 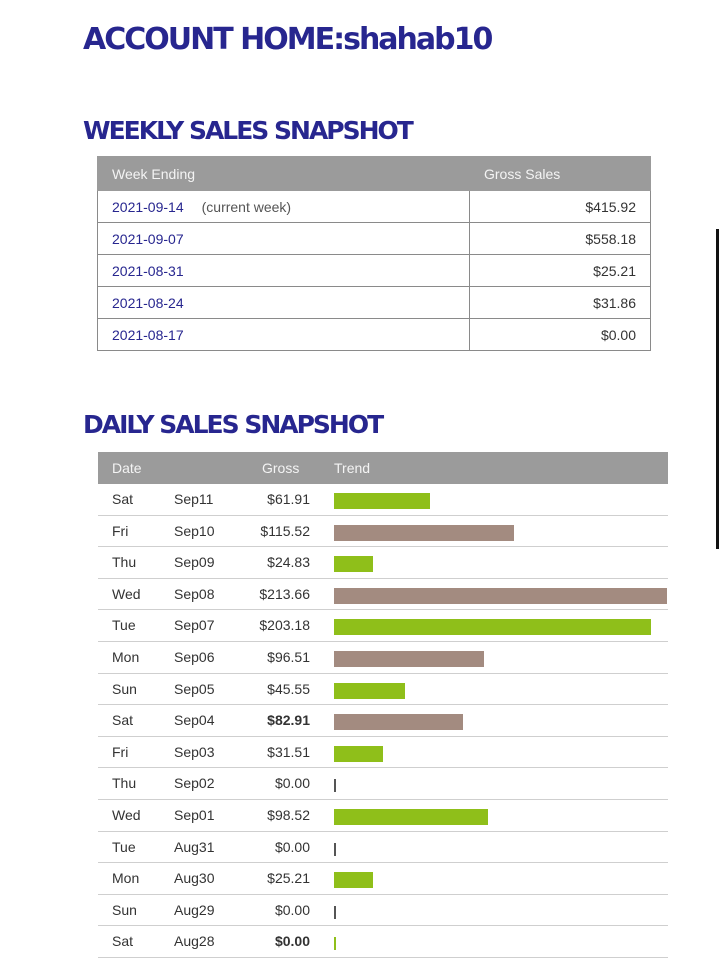 What do you see at coordinates (374, 302) in the screenshot?
I see `weekly-row: 2021-08-24 $31.86` at bounding box center [374, 302].